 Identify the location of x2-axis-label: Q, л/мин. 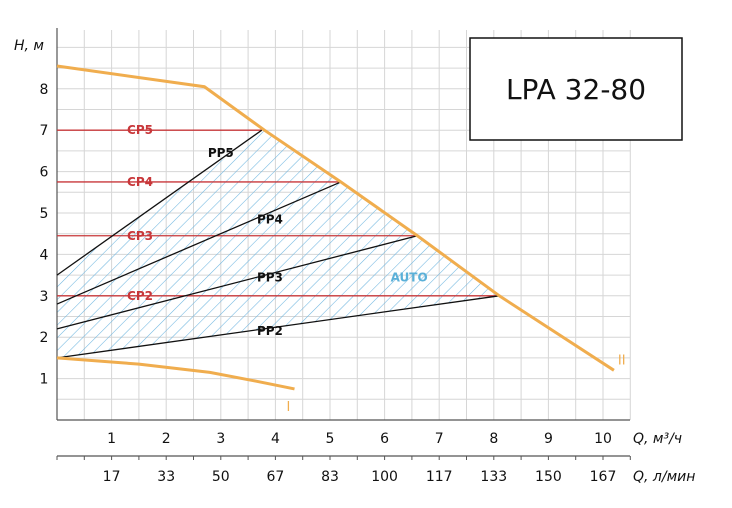
(664, 477).